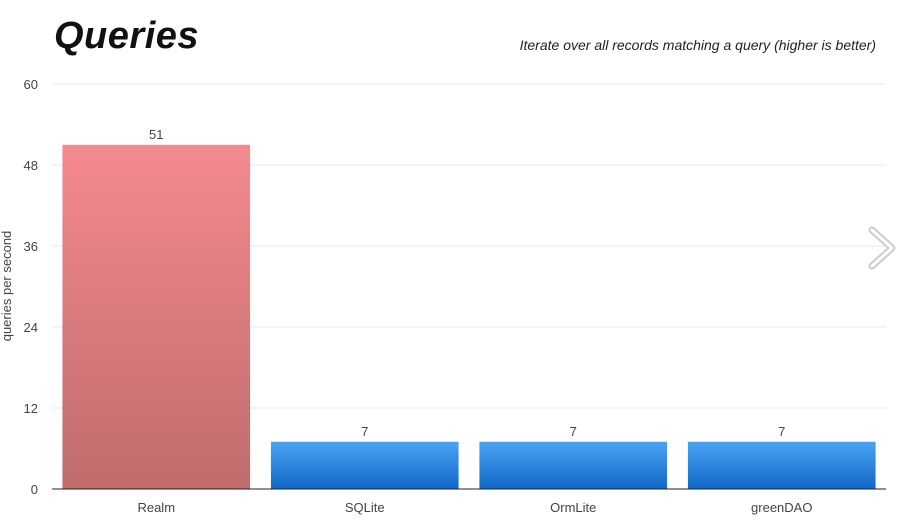 Image resolution: width=902 pixels, height=531 pixels. I want to click on chart-title: Queries, so click(127, 36).